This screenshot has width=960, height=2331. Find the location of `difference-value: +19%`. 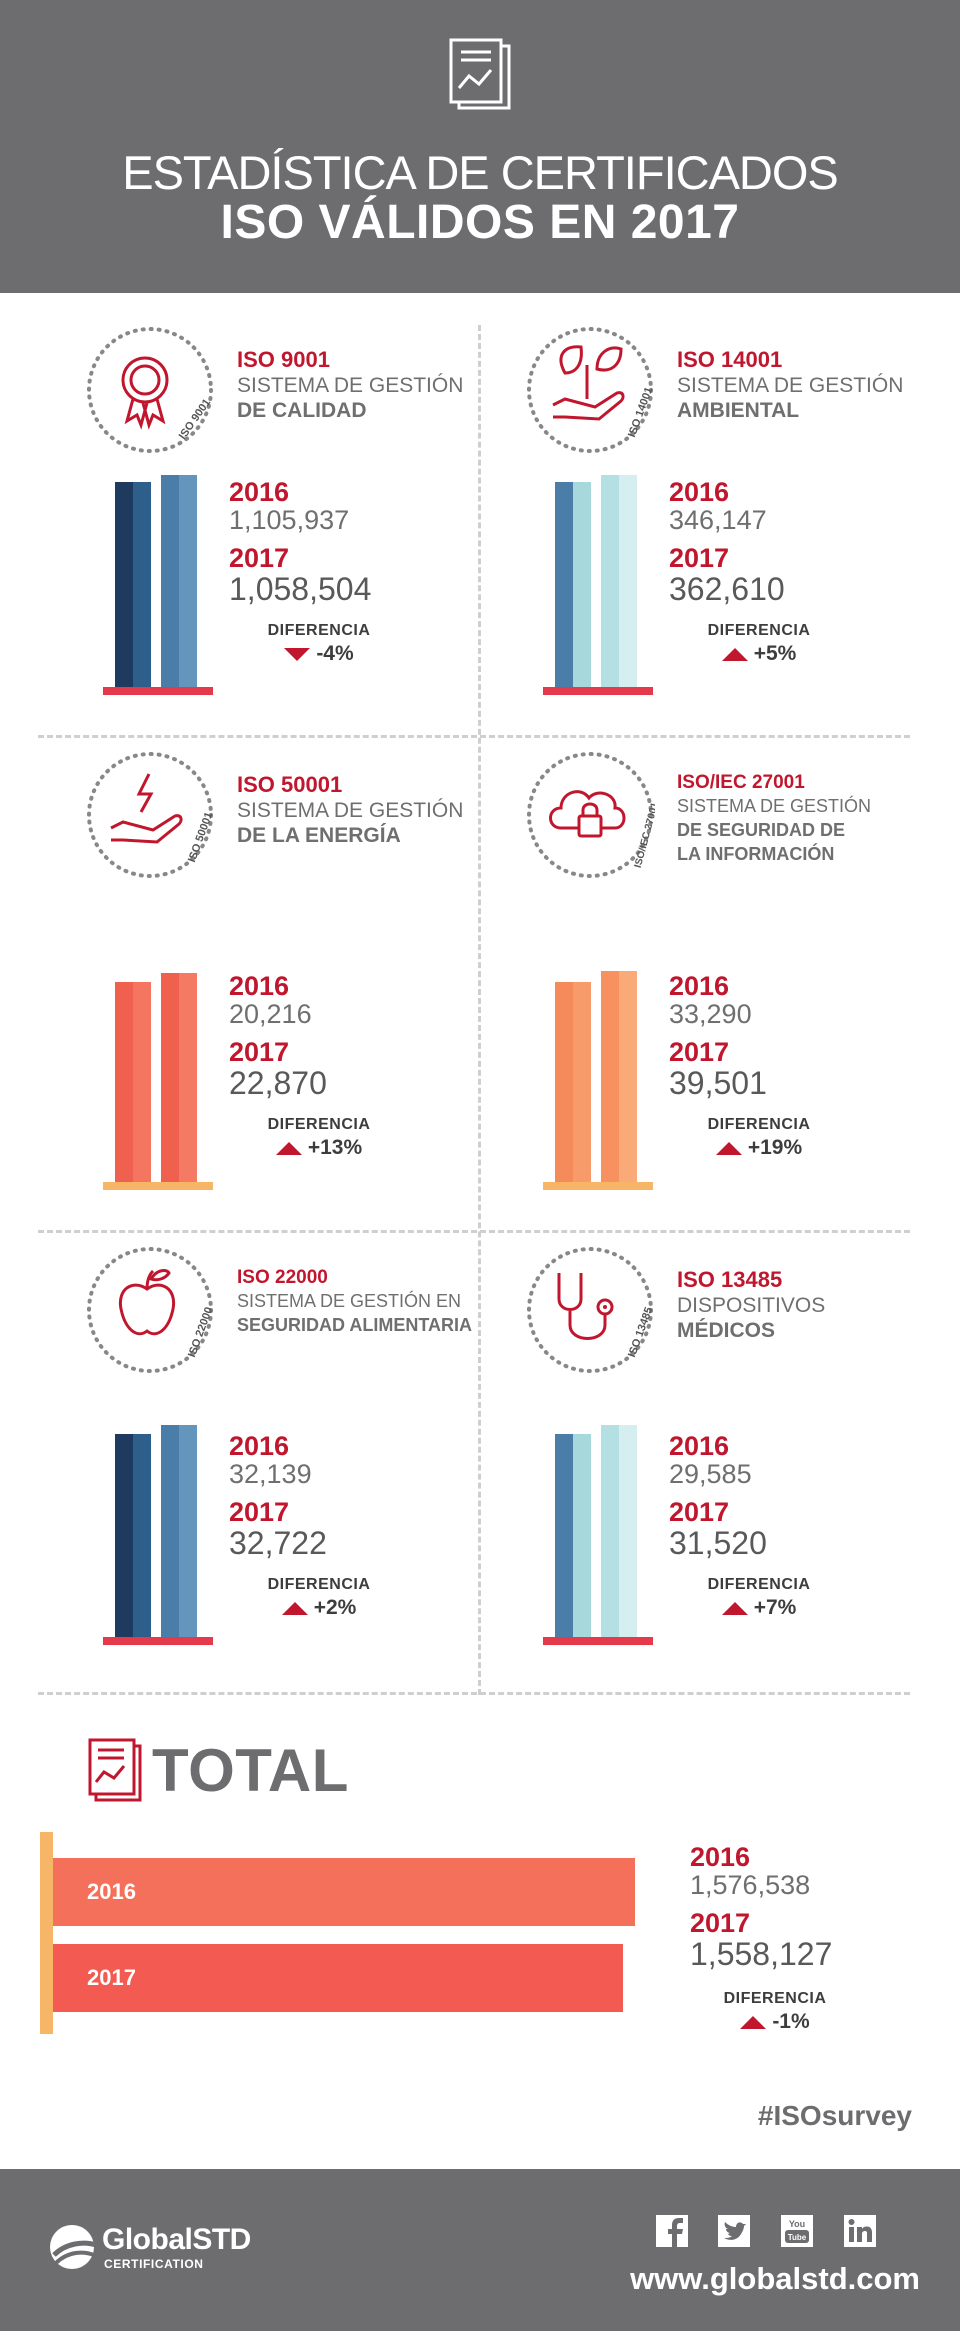

difference-value: +19% is located at coordinates (759, 1148).